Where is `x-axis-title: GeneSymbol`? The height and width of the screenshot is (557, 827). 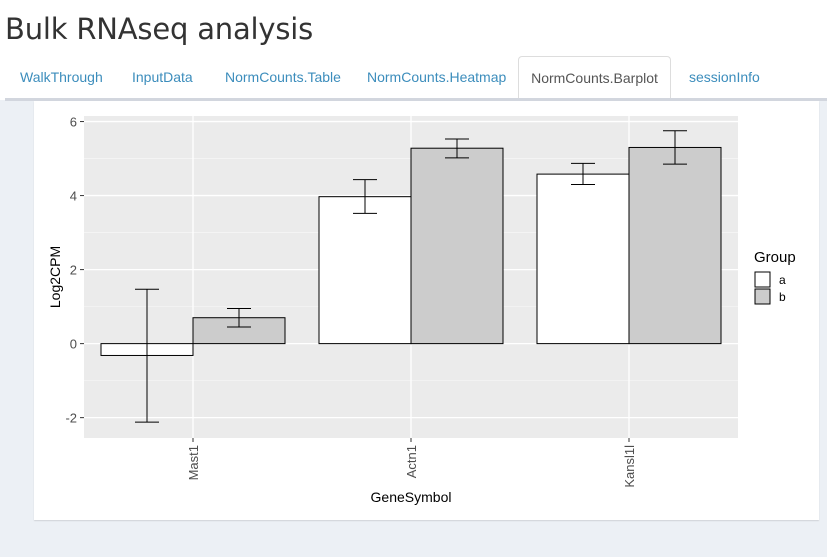
x-axis-title: GeneSymbol is located at coordinates (411, 497).